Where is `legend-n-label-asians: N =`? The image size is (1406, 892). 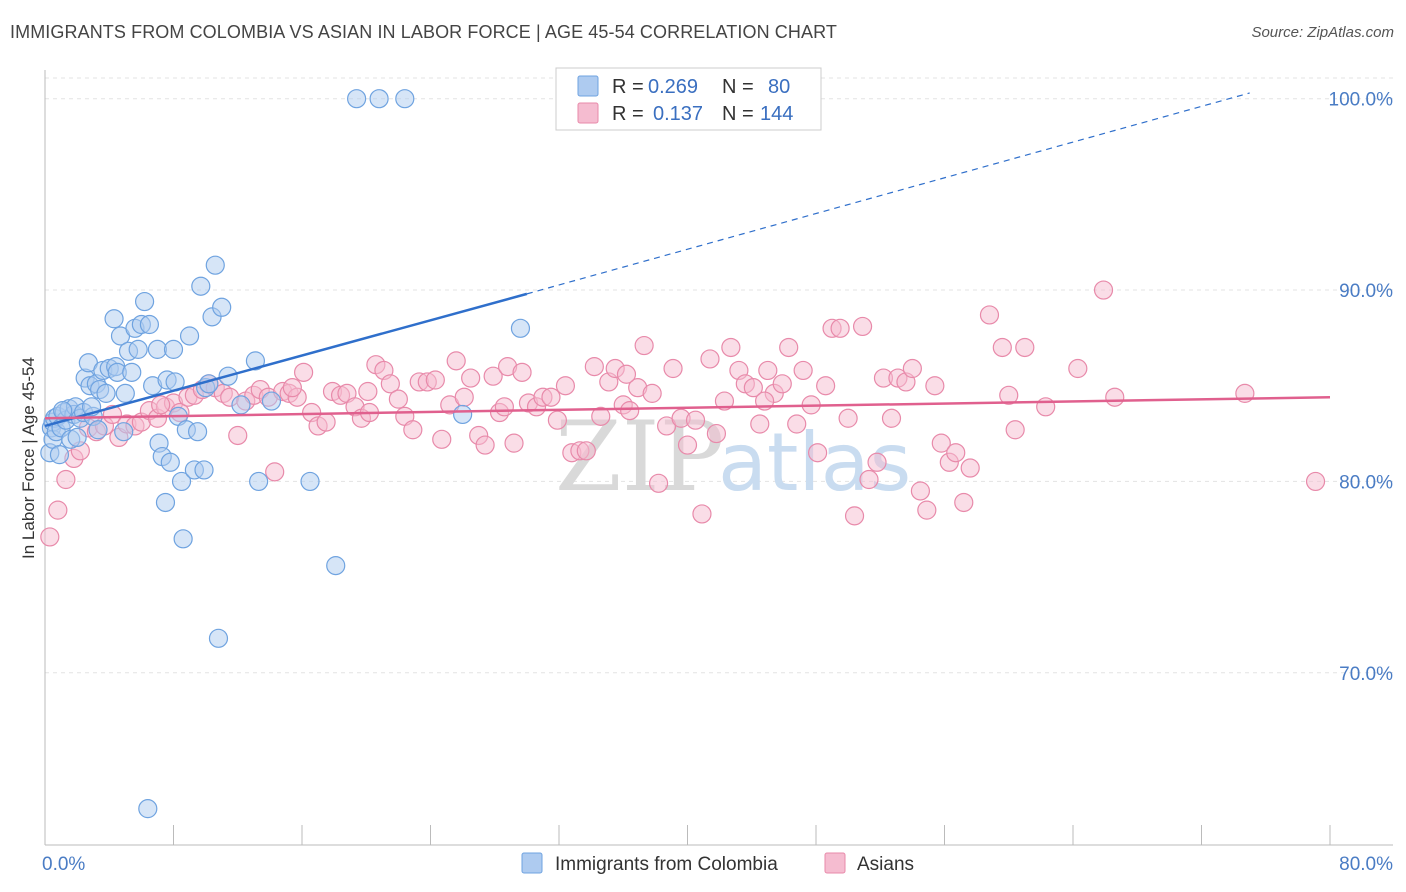 legend-n-label-asians: N = is located at coordinates (738, 114).